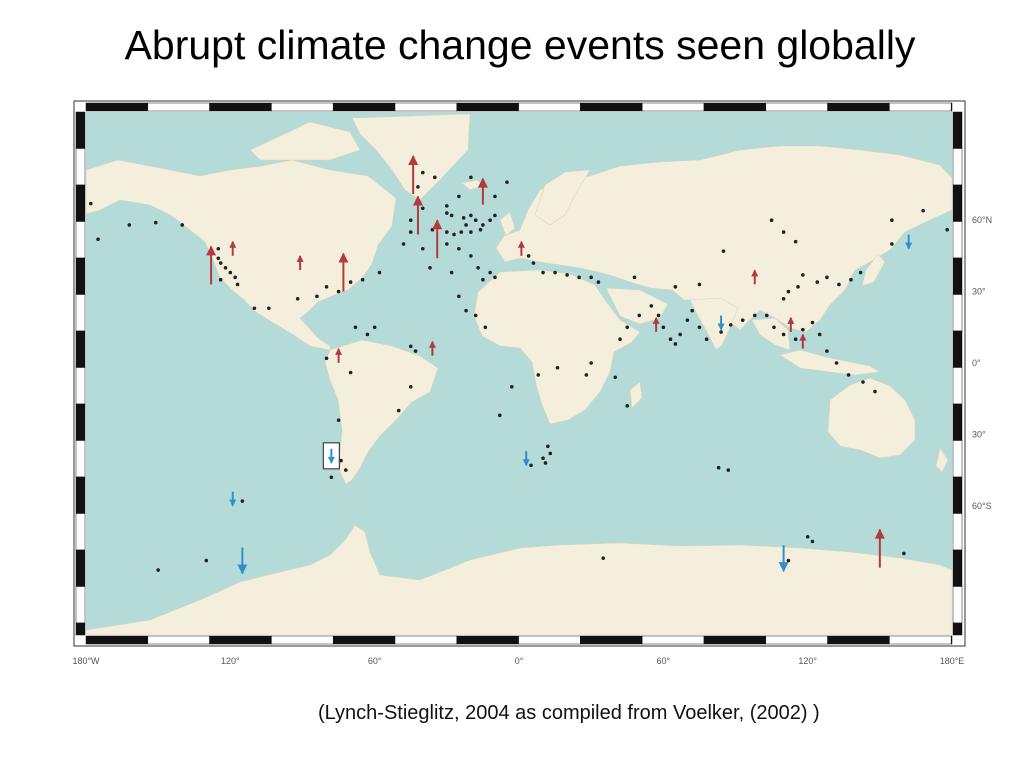 This screenshot has width=1024, height=768. Describe the element at coordinates (979, 292) in the screenshot. I see `latitude-tick-label: 30°` at that location.